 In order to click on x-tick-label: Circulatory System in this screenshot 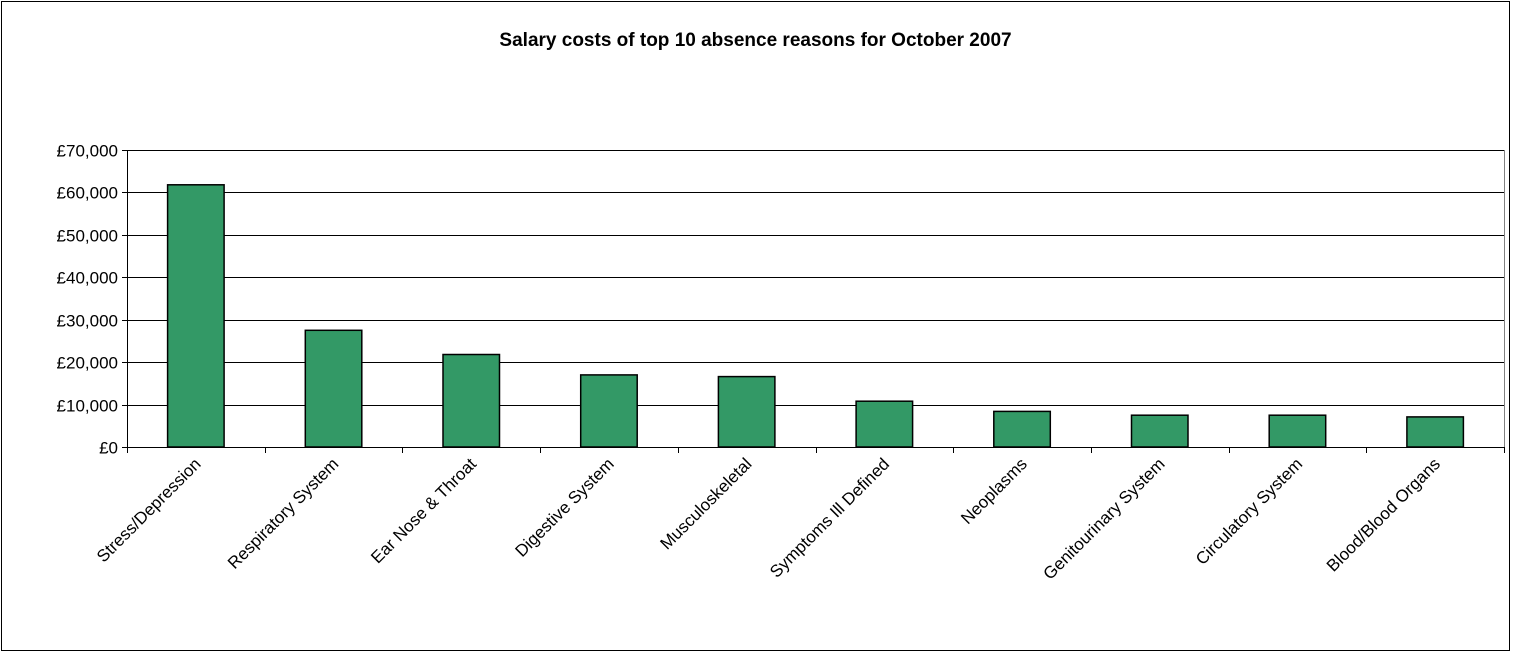, I will do `click(1249, 511)`.